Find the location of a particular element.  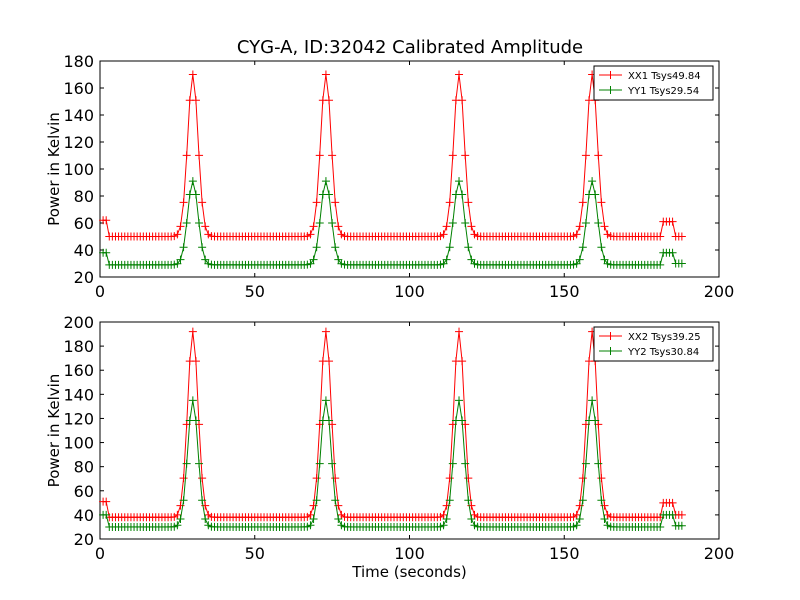

legend: XX1 Tsys49.84 YY1 Tsys29.54 is located at coordinates (653, 83).